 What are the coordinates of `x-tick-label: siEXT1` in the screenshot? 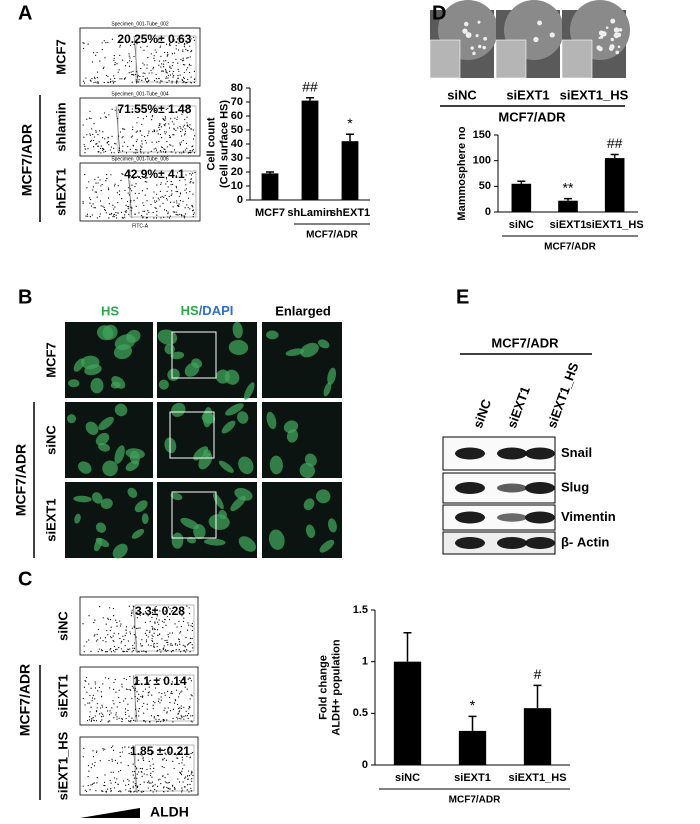 It's located at (568, 225).